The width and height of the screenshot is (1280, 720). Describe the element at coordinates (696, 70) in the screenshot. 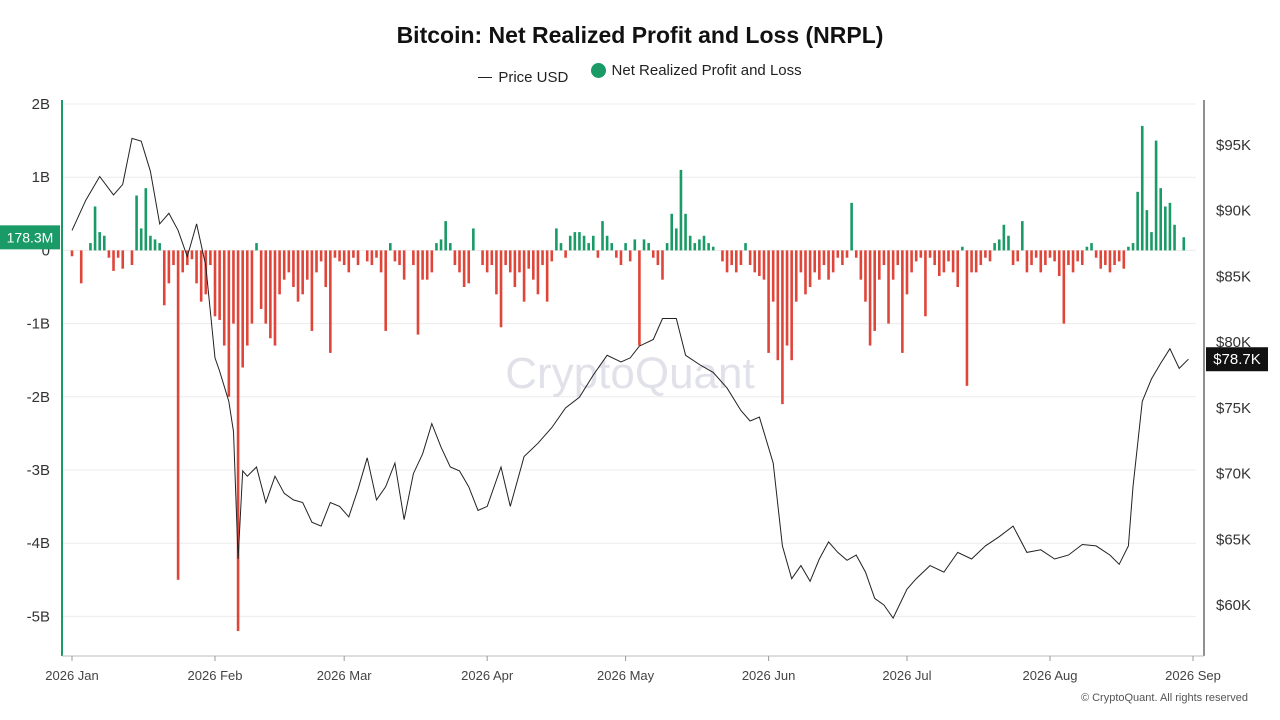

I see `legend-item-nrpl: Net Realized Profit and Loss` at that location.